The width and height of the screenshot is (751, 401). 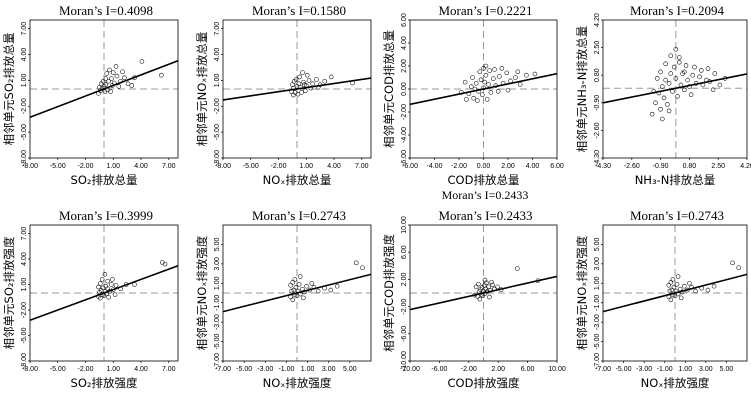 I want to click on x-tick-label: -5.00, so click(x=624, y=369).